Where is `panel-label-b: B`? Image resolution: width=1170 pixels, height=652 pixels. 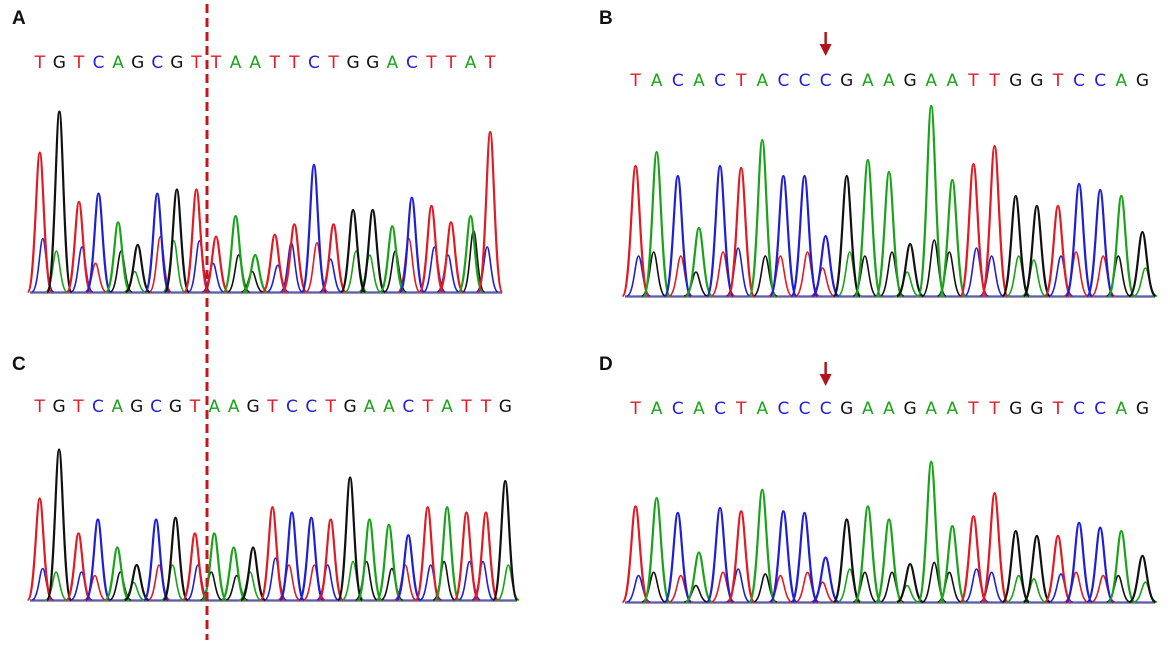 panel-label-b: B is located at coordinates (606, 18).